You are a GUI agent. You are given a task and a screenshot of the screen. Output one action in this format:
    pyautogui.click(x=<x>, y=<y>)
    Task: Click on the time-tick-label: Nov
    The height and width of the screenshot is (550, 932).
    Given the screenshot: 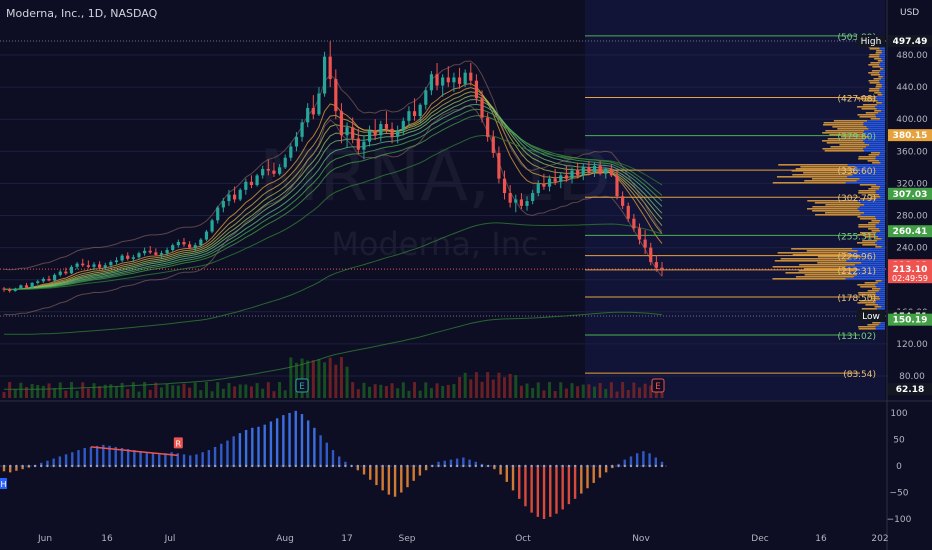 What is the action you would take?
    pyautogui.click(x=641, y=539)
    